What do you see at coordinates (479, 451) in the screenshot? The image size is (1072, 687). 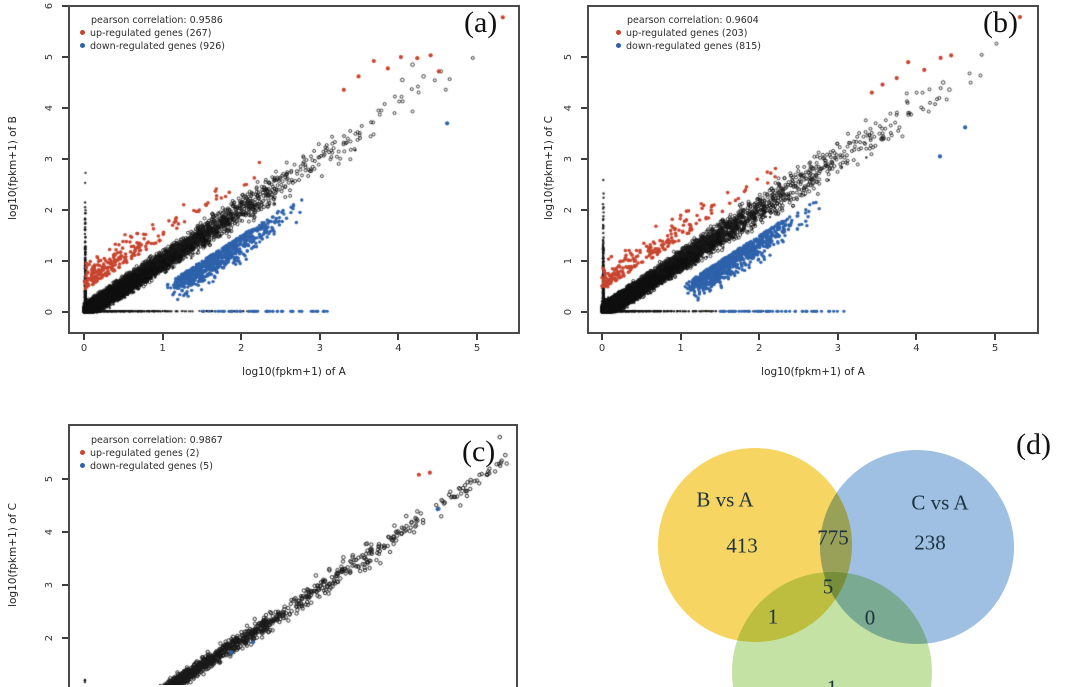 I see `panel-letter-c: (c)` at bounding box center [479, 451].